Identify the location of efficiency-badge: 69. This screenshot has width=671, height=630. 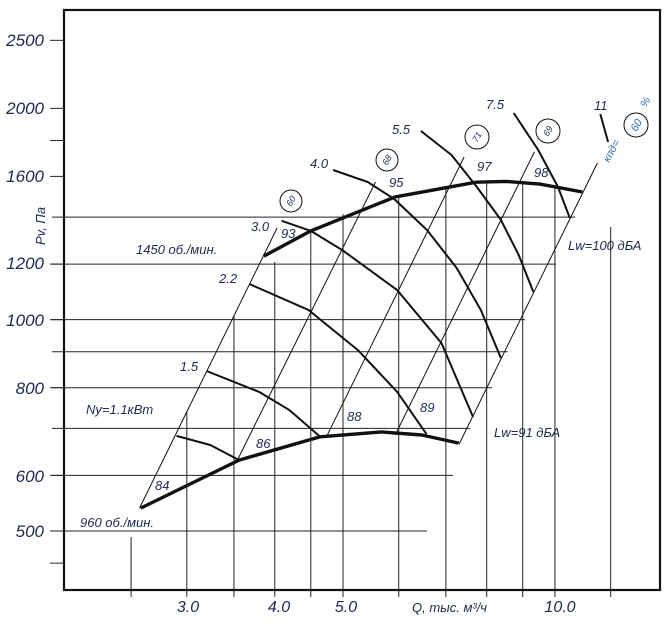
(548, 131).